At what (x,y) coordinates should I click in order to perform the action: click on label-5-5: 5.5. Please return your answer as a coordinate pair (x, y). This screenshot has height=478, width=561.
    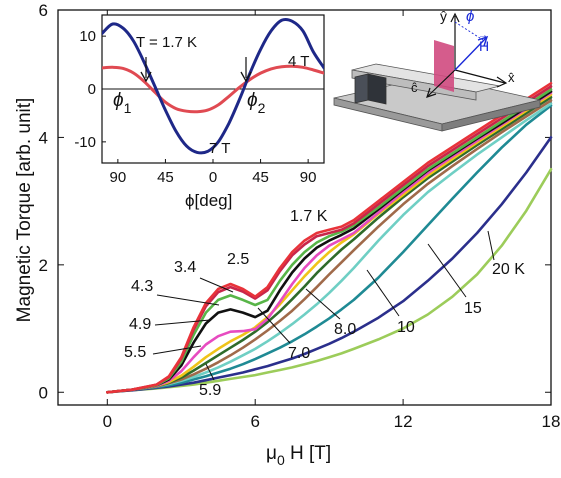
    Looking at the image, I should click on (135, 352).